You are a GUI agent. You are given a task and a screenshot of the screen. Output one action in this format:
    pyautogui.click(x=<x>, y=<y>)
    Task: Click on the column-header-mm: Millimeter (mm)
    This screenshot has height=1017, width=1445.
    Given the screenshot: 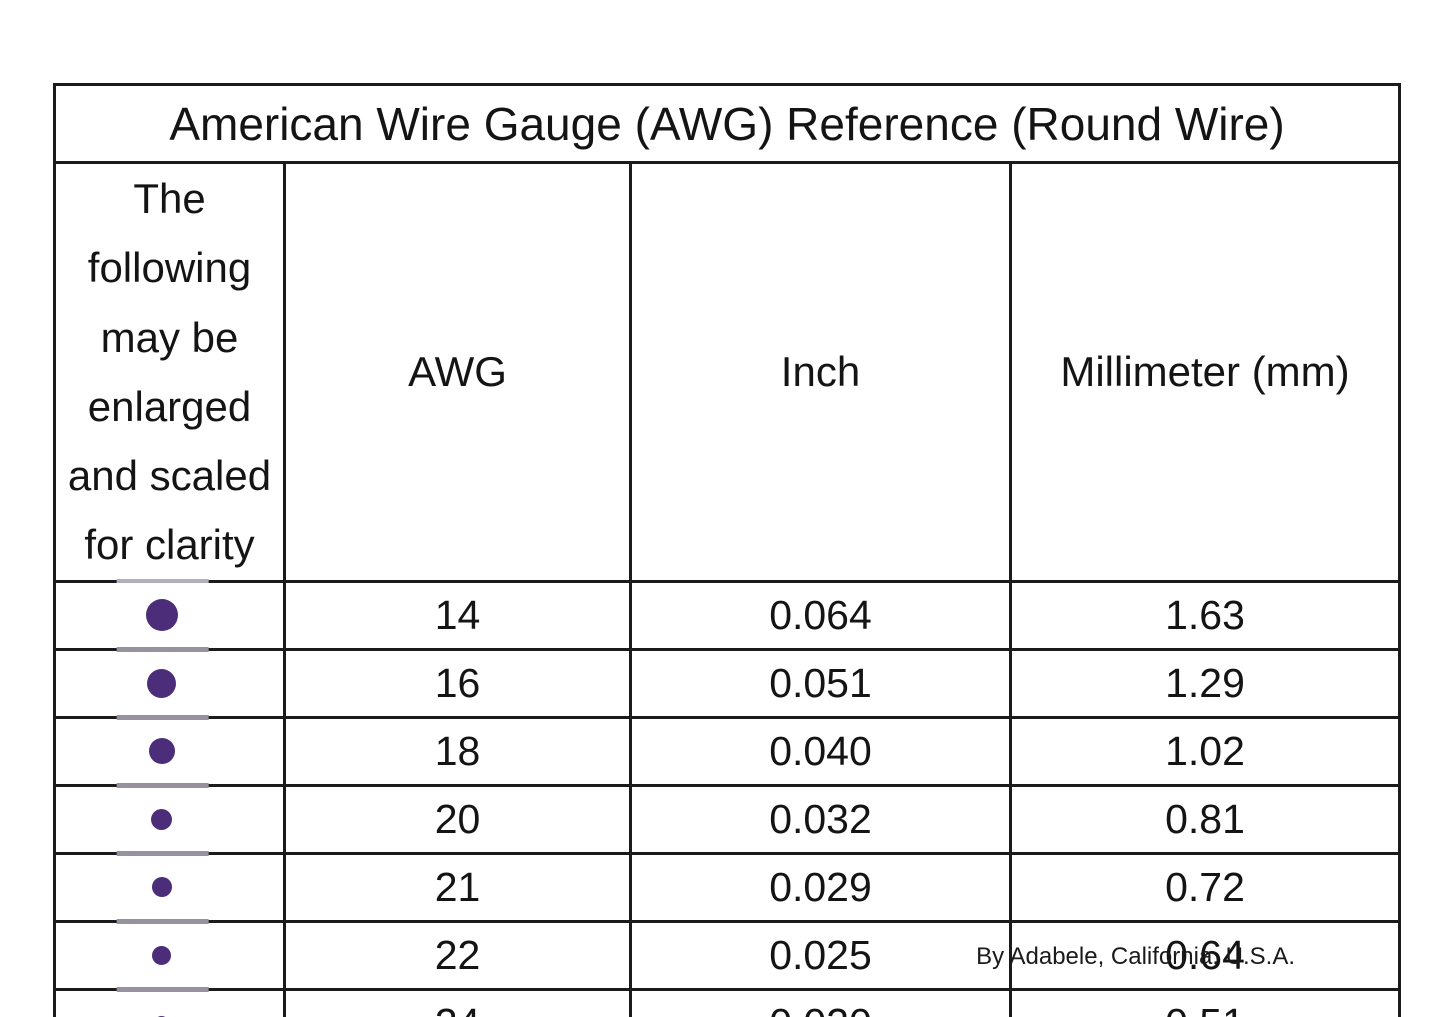 What is the action you would take?
    pyautogui.click(x=1205, y=372)
    